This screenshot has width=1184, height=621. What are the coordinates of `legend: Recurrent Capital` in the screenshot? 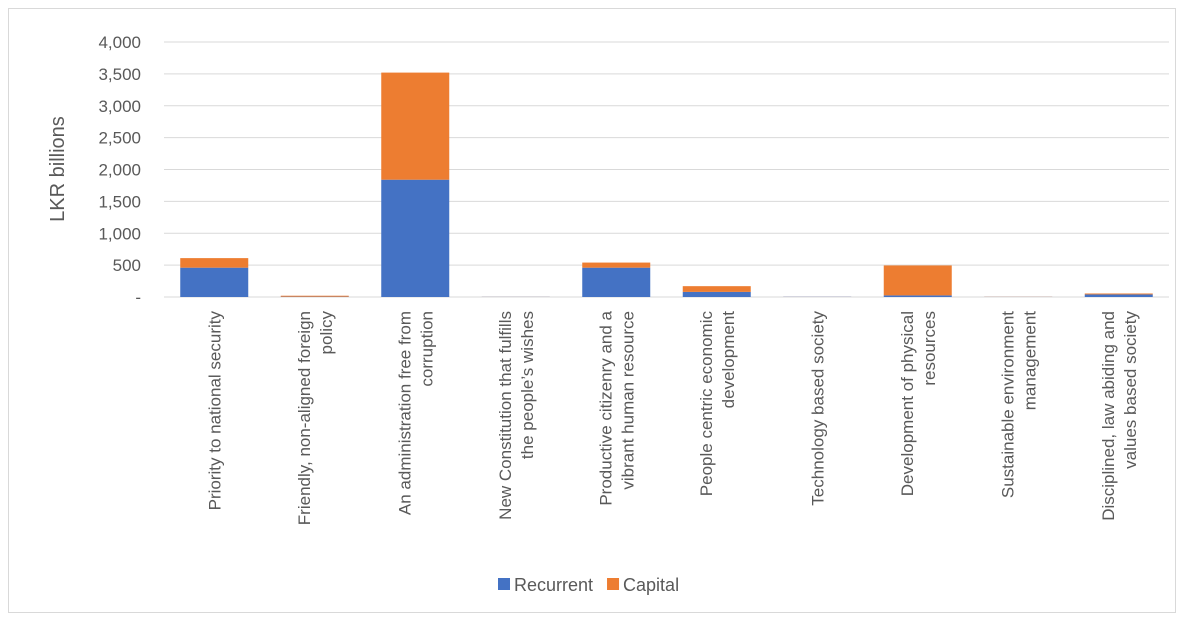 It's located at (588, 585).